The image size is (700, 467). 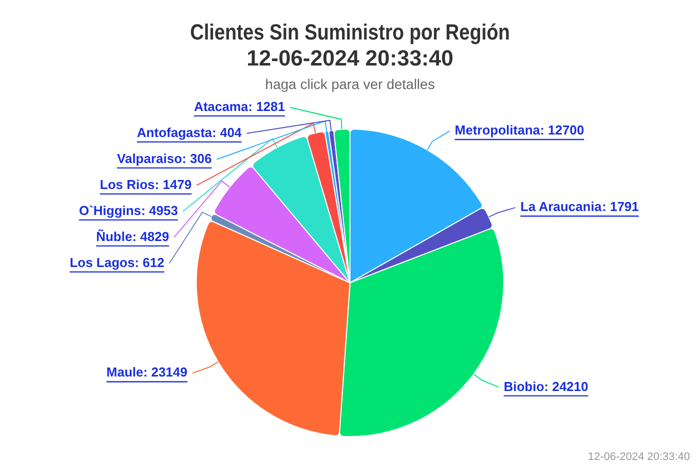 I want to click on data-label: : 12700, so click(x=562, y=130).